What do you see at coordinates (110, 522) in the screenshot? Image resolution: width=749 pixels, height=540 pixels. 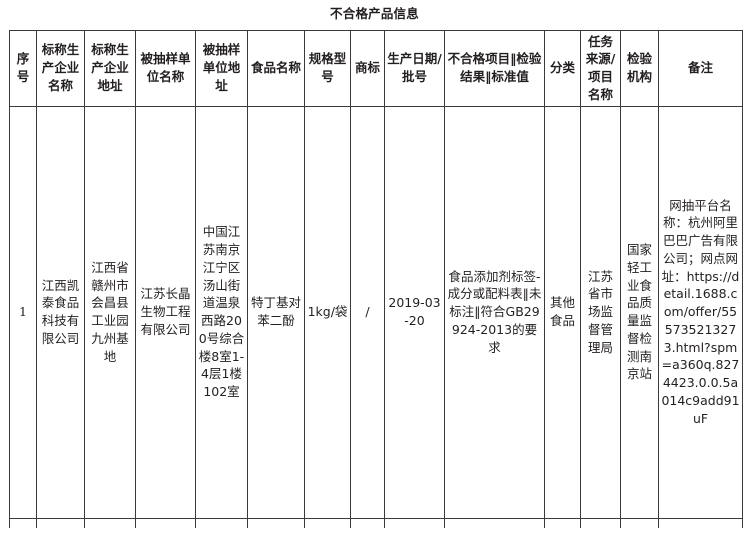 I see `cell-maker-addr-next` at bounding box center [110, 522].